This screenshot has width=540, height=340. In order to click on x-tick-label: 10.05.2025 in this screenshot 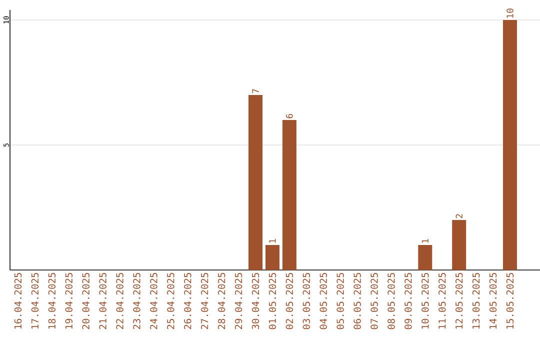, I will do `click(425, 300)`.